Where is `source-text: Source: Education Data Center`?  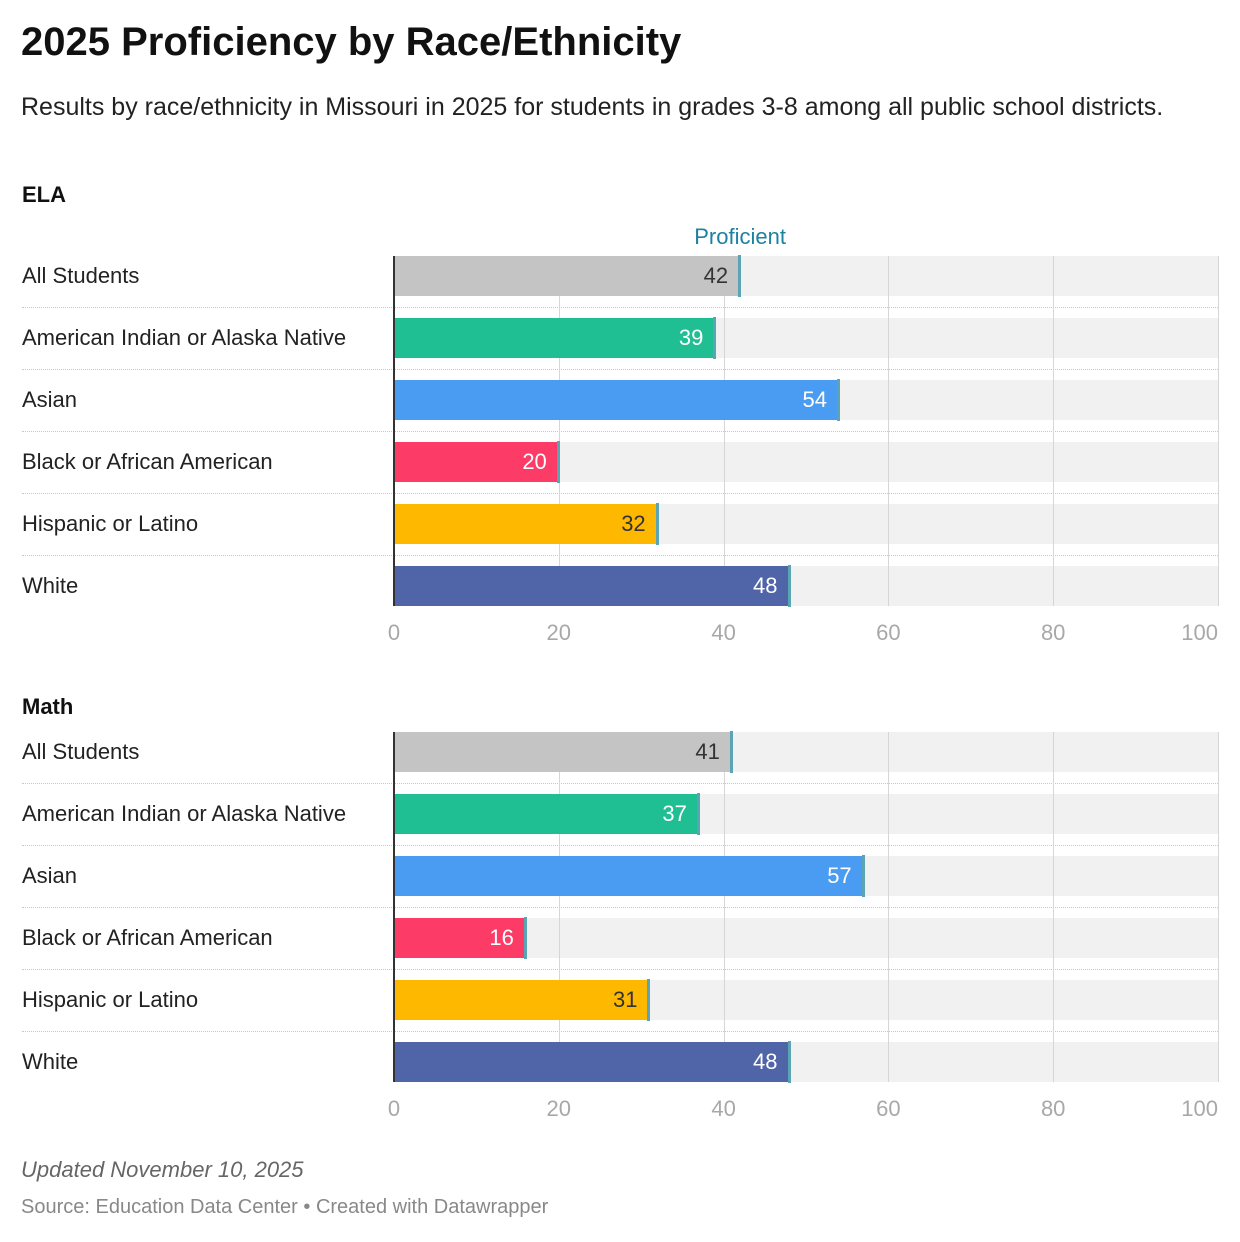
source-text: Source: Education Data Center is located at coordinates (159, 1207).